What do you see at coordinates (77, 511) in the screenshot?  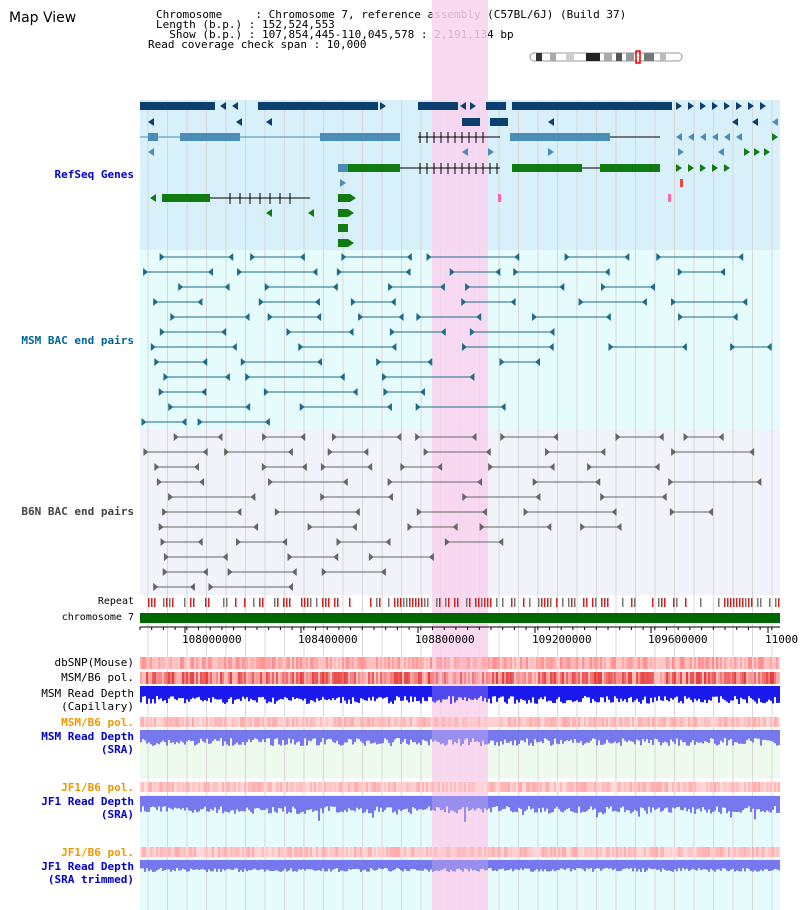 I see `track-label-b6n-bac: B6N BAC end pairs` at bounding box center [77, 511].